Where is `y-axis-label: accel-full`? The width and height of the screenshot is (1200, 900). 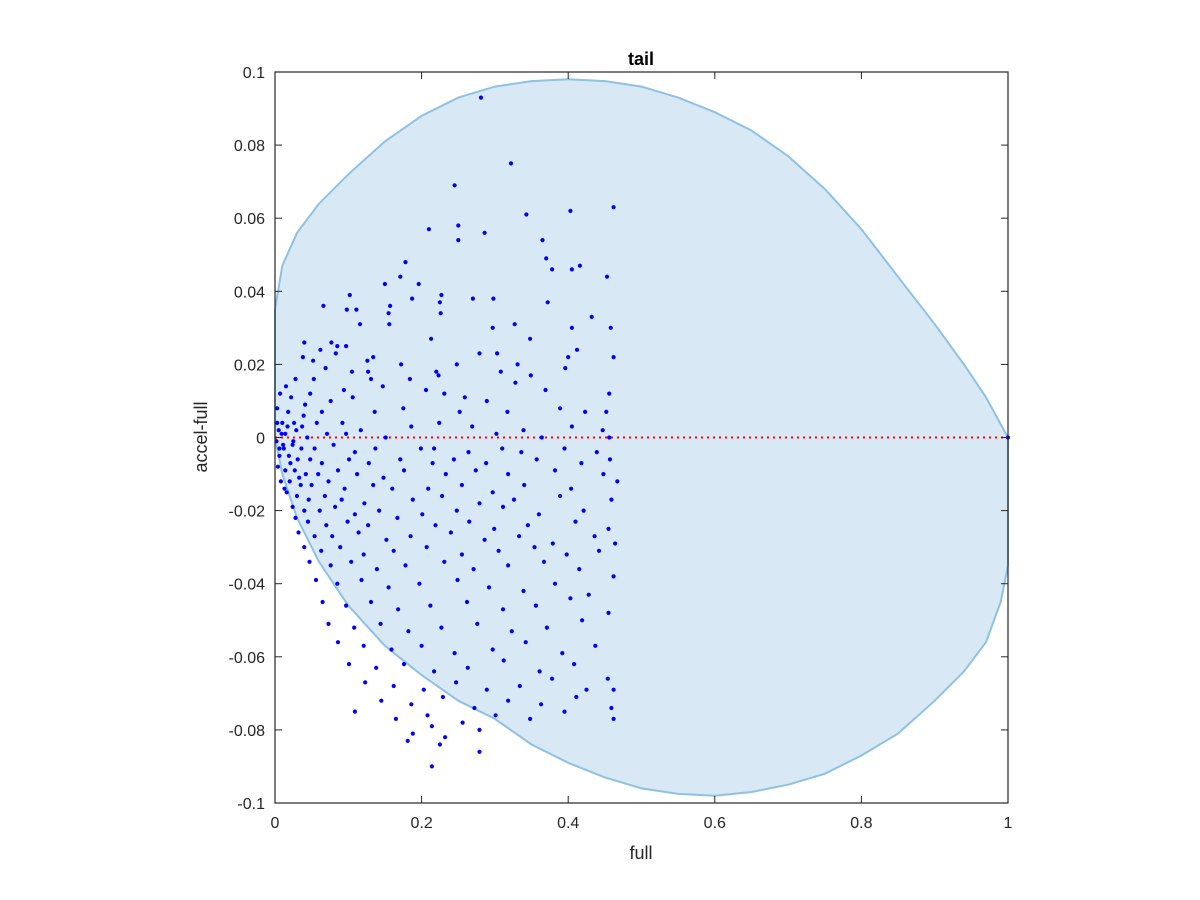
y-axis-label: accel-full is located at coordinates (201, 436).